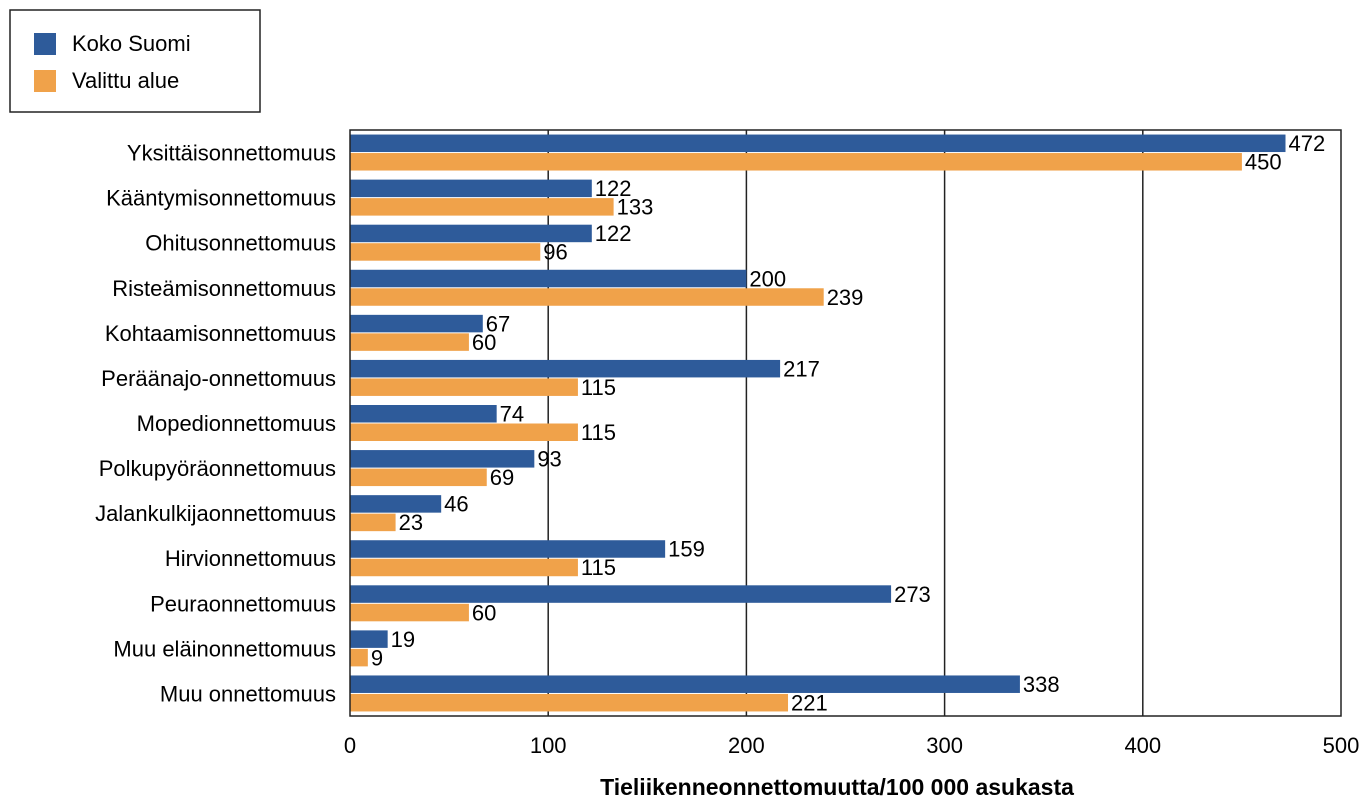 This screenshot has height=802, width=1371. I want to click on category-label-cat-1: Kääntymisonnettomuus, so click(221, 198).